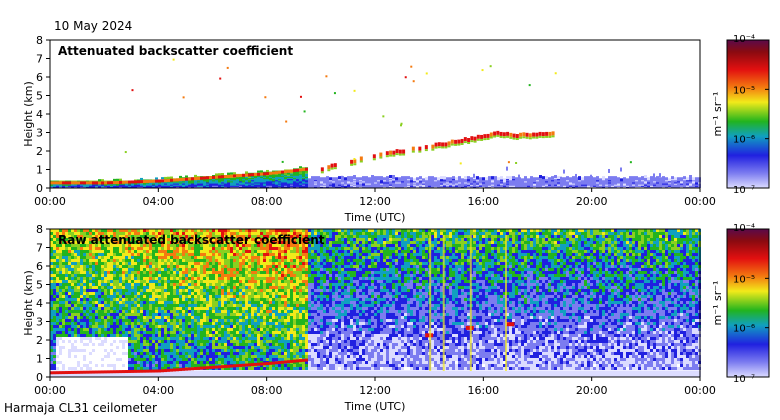 This screenshot has width=780, height=420. Describe the element at coordinates (175, 51) in the screenshot. I see `panel-title: Attenuated backscatter coefficient` at that location.